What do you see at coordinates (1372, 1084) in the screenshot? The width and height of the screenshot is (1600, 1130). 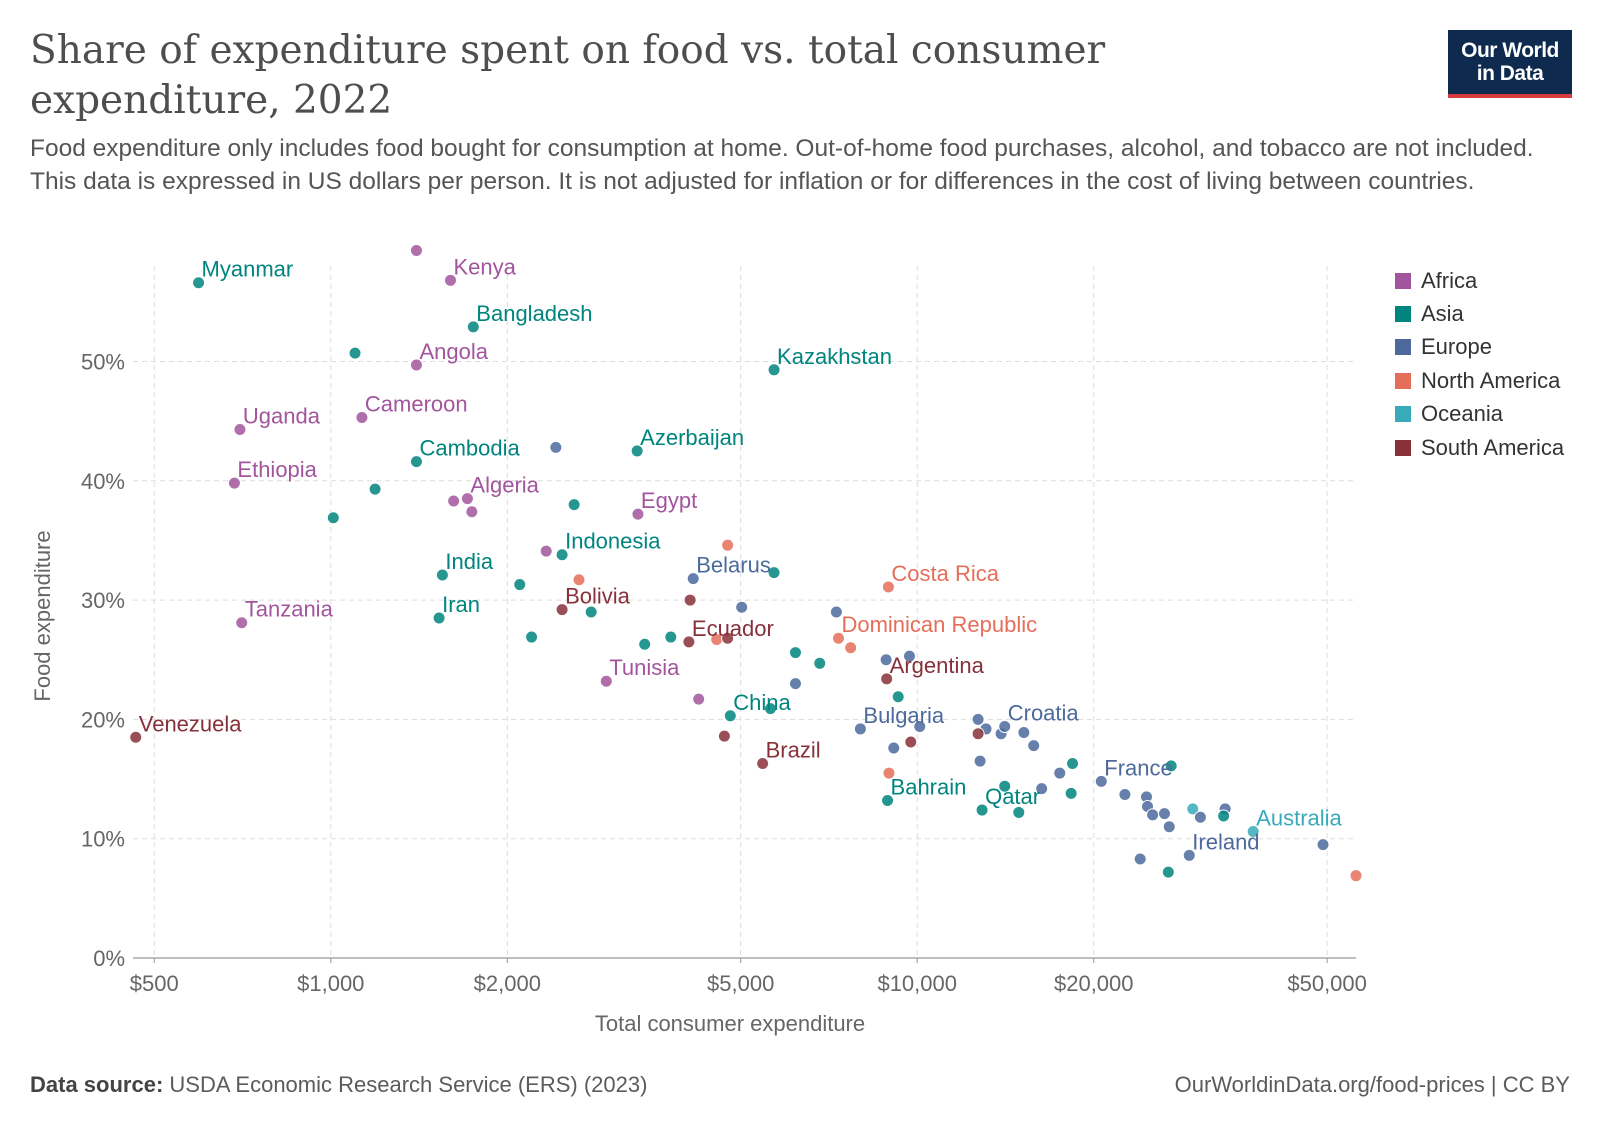 I see `footer-credit: OurWorldinData.org/food-prices | CC BY` at bounding box center [1372, 1084].